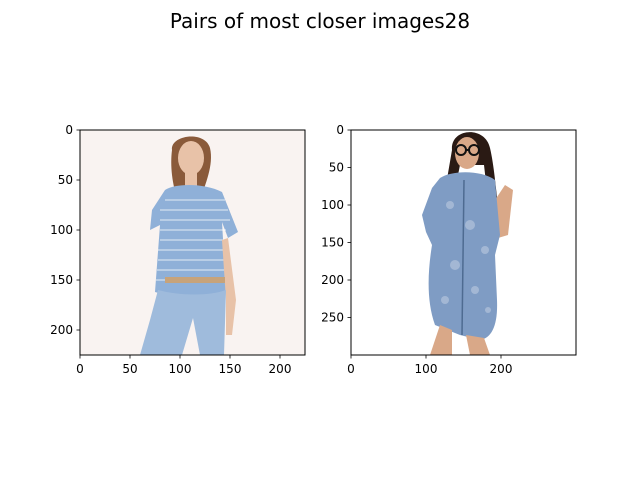 This screenshot has width=640, height=480. I want to click on right-x-tick-label: 200, so click(501, 369).